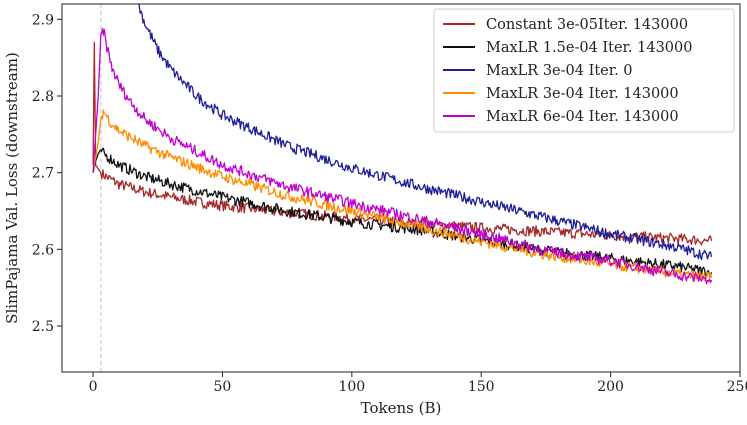 The image size is (747, 425). What do you see at coordinates (351, 387) in the screenshot?
I see `x-tick-label: 100` at bounding box center [351, 387].